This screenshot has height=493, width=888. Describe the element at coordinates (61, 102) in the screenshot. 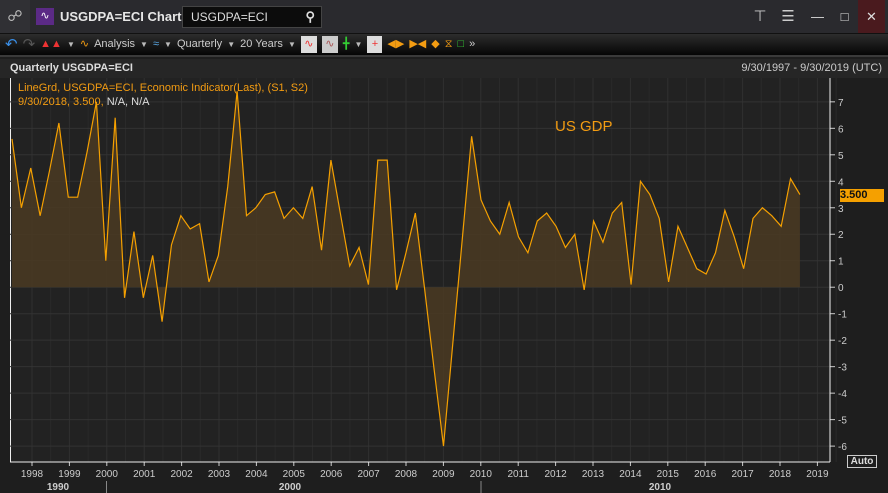

I see `legend-date-value: 9/30/2018, 3.500,` at that location.